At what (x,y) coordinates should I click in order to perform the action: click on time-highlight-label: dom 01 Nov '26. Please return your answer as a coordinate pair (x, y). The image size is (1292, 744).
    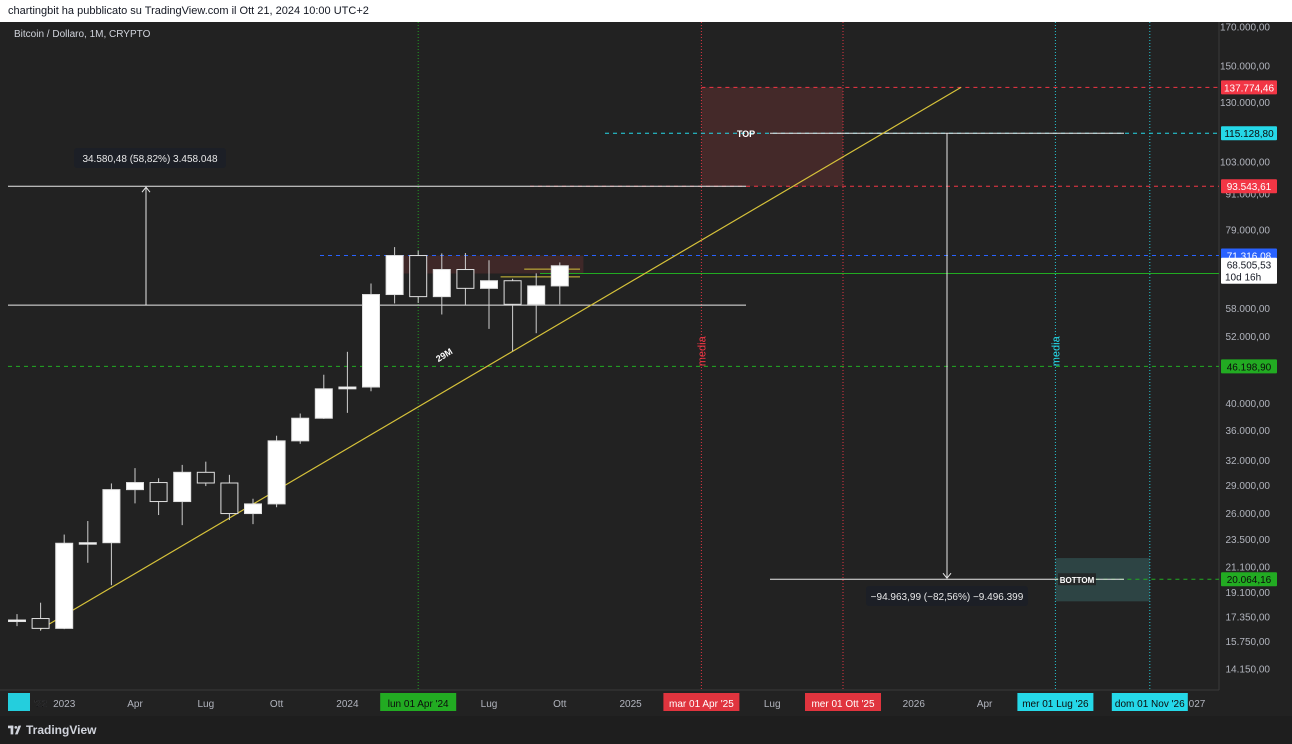
    Looking at the image, I should click on (1150, 704).